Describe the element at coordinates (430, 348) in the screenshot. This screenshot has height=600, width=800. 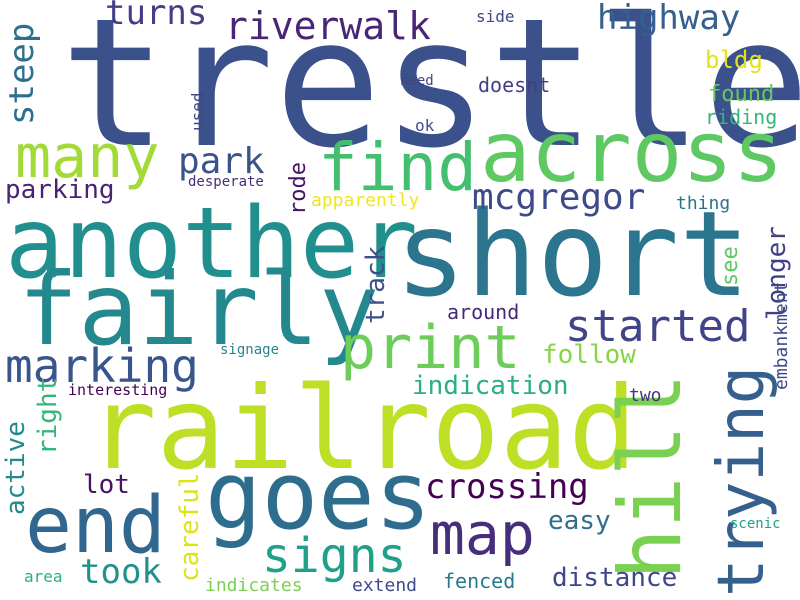
I see `word-print: print` at that location.